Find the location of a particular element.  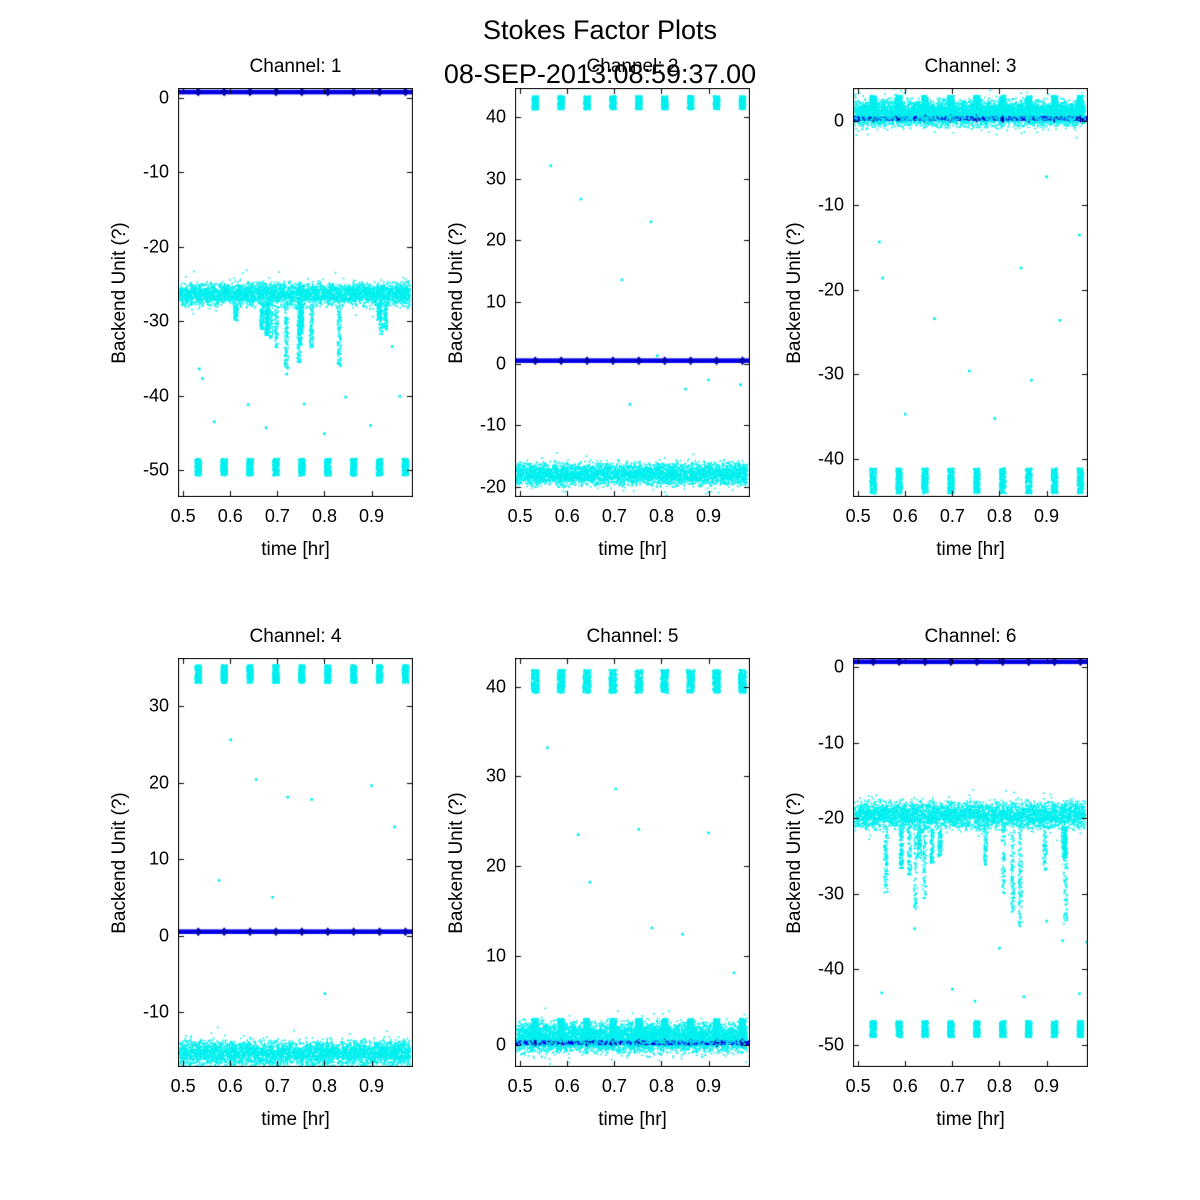

subplot-title: Channel: 5 is located at coordinates (632, 636).